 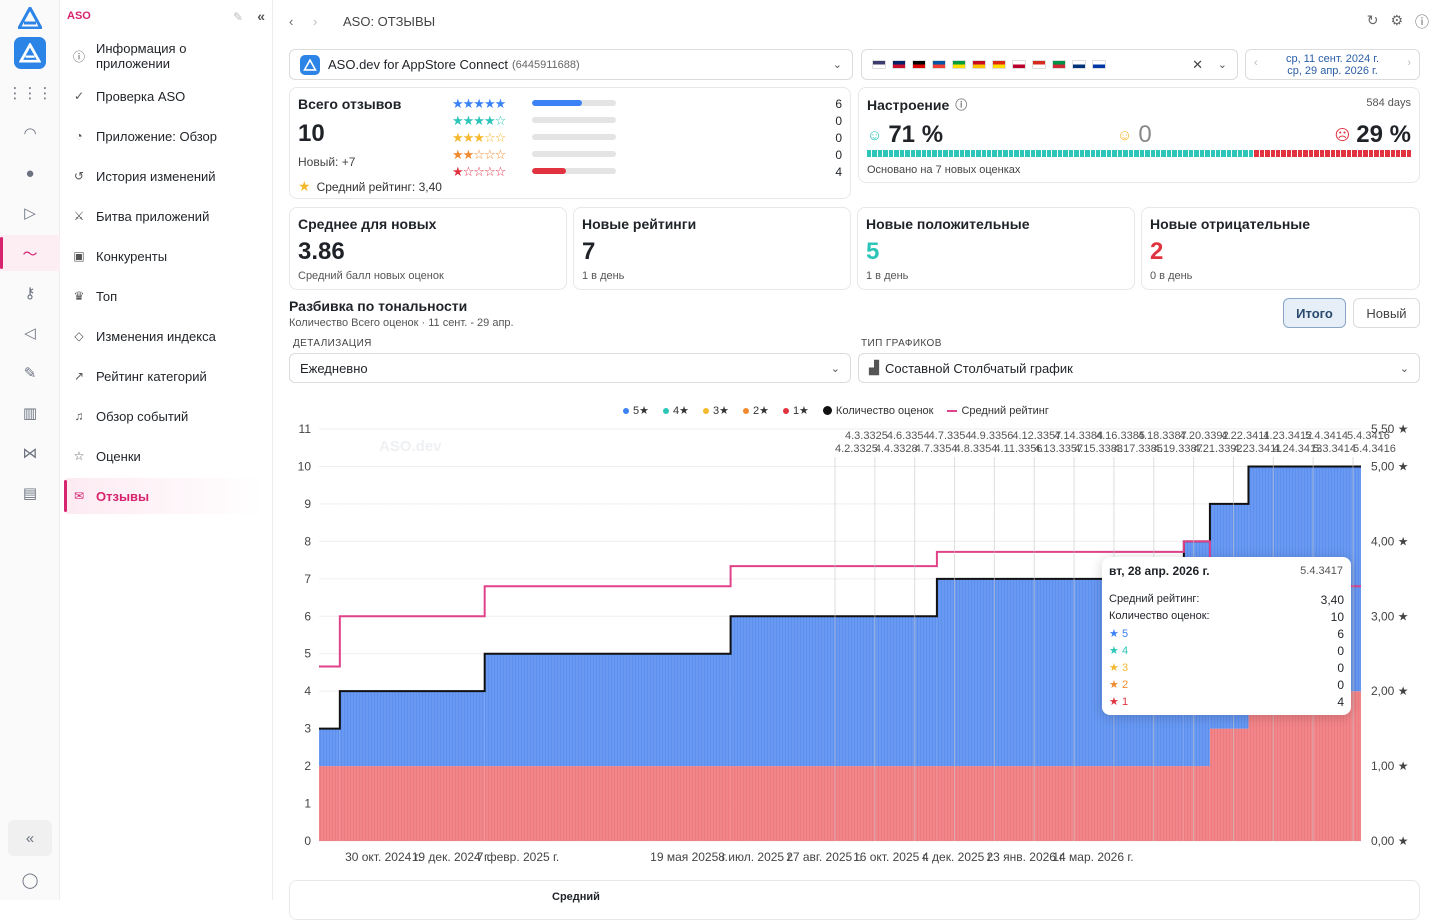 I want to click on x-tick: 7 февр. 2025 г., so click(x=518, y=857).